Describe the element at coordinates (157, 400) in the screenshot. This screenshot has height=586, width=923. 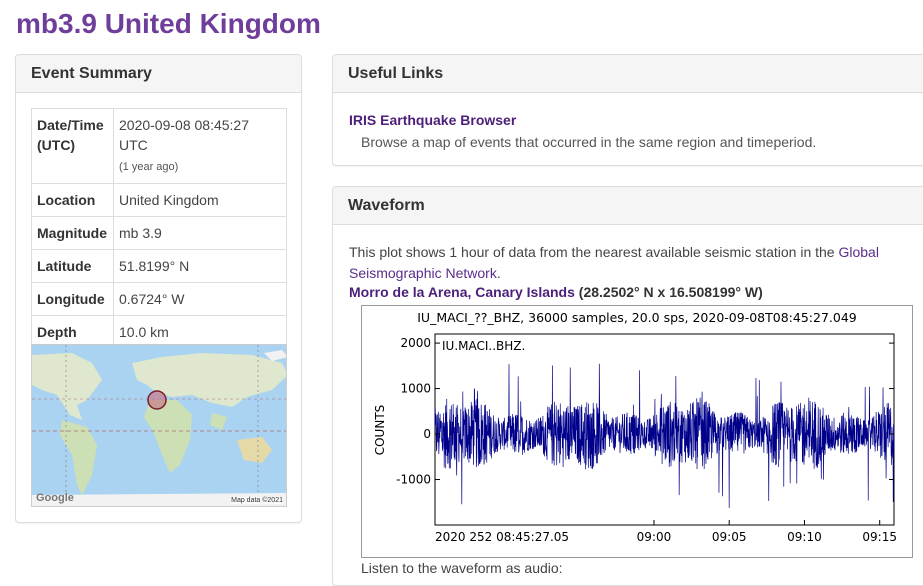
I see `event-marker-icon` at that location.